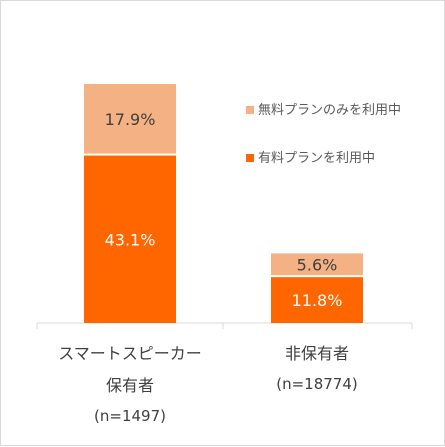  I want to click on data-label-free-0: 17.9%, so click(130, 119).